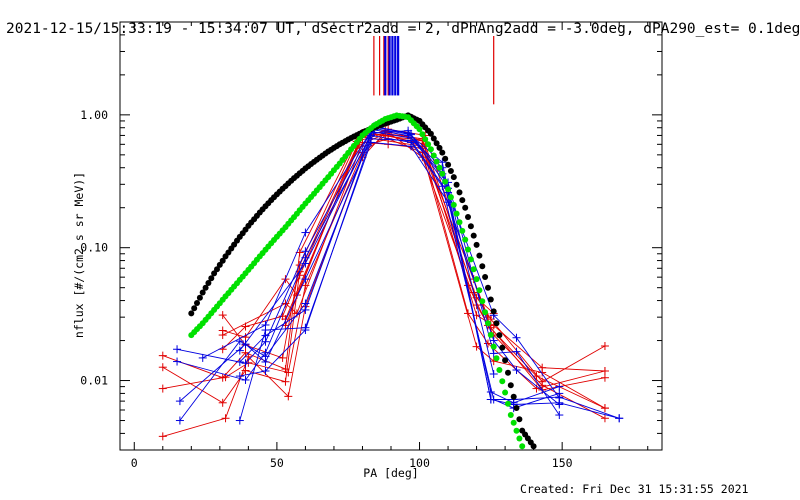 The height and width of the screenshot is (500, 800). What do you see at coordinates (358, 238) in the screenshot?
I see `red-sweep-line` at bounding box center [358, 238].